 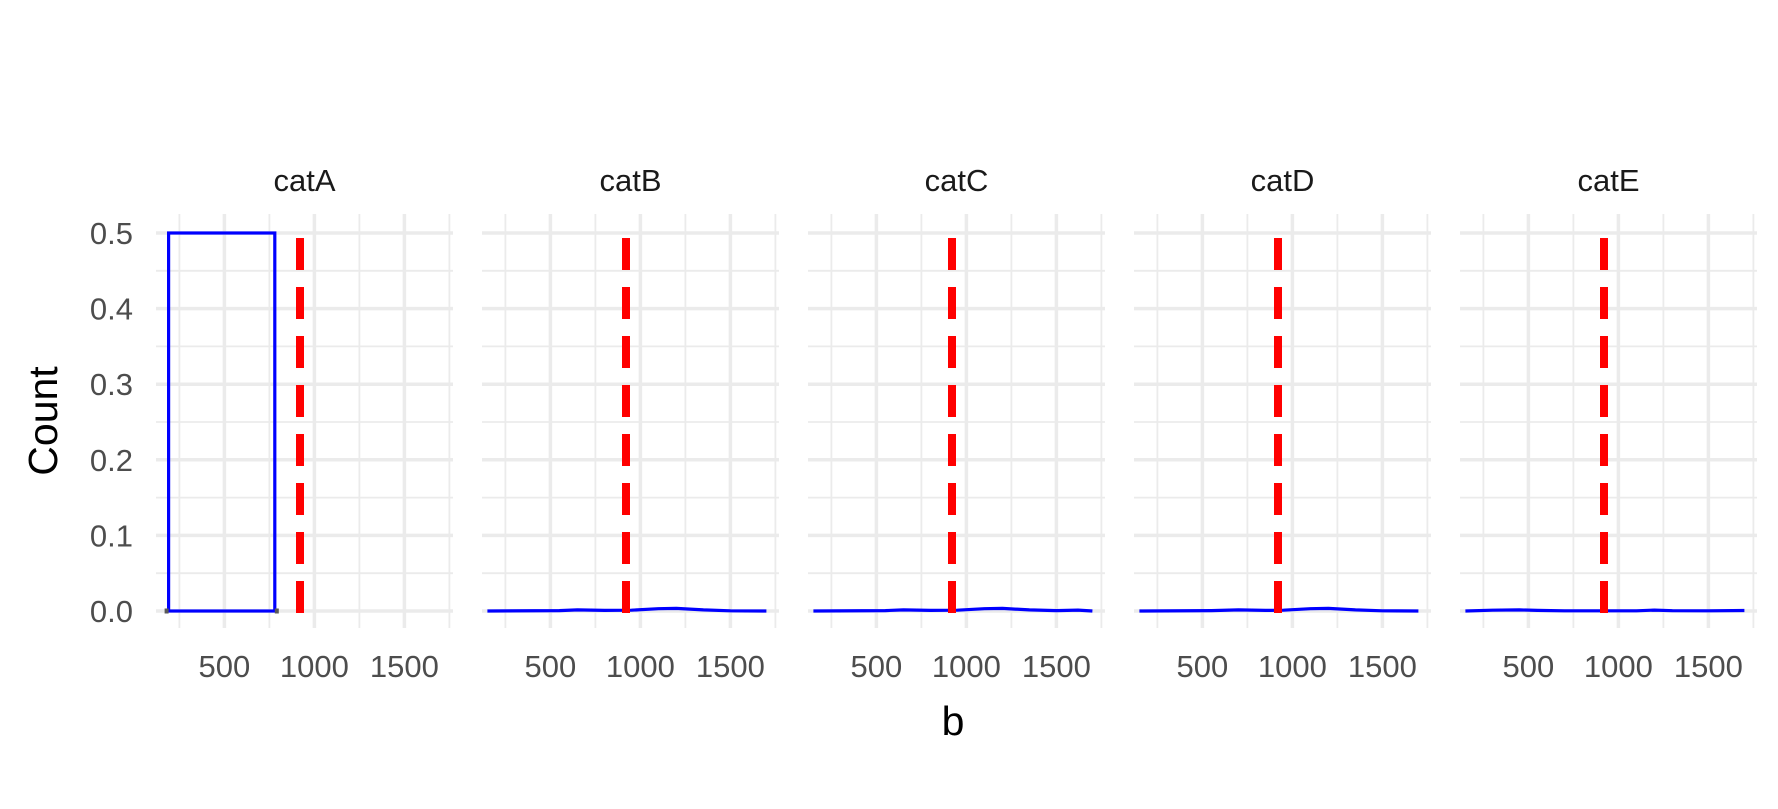 What do you see at coordinates (111, 535) in the screenshot?
I see `y-tick-label: 0.1` at bounding box center [111, 535].